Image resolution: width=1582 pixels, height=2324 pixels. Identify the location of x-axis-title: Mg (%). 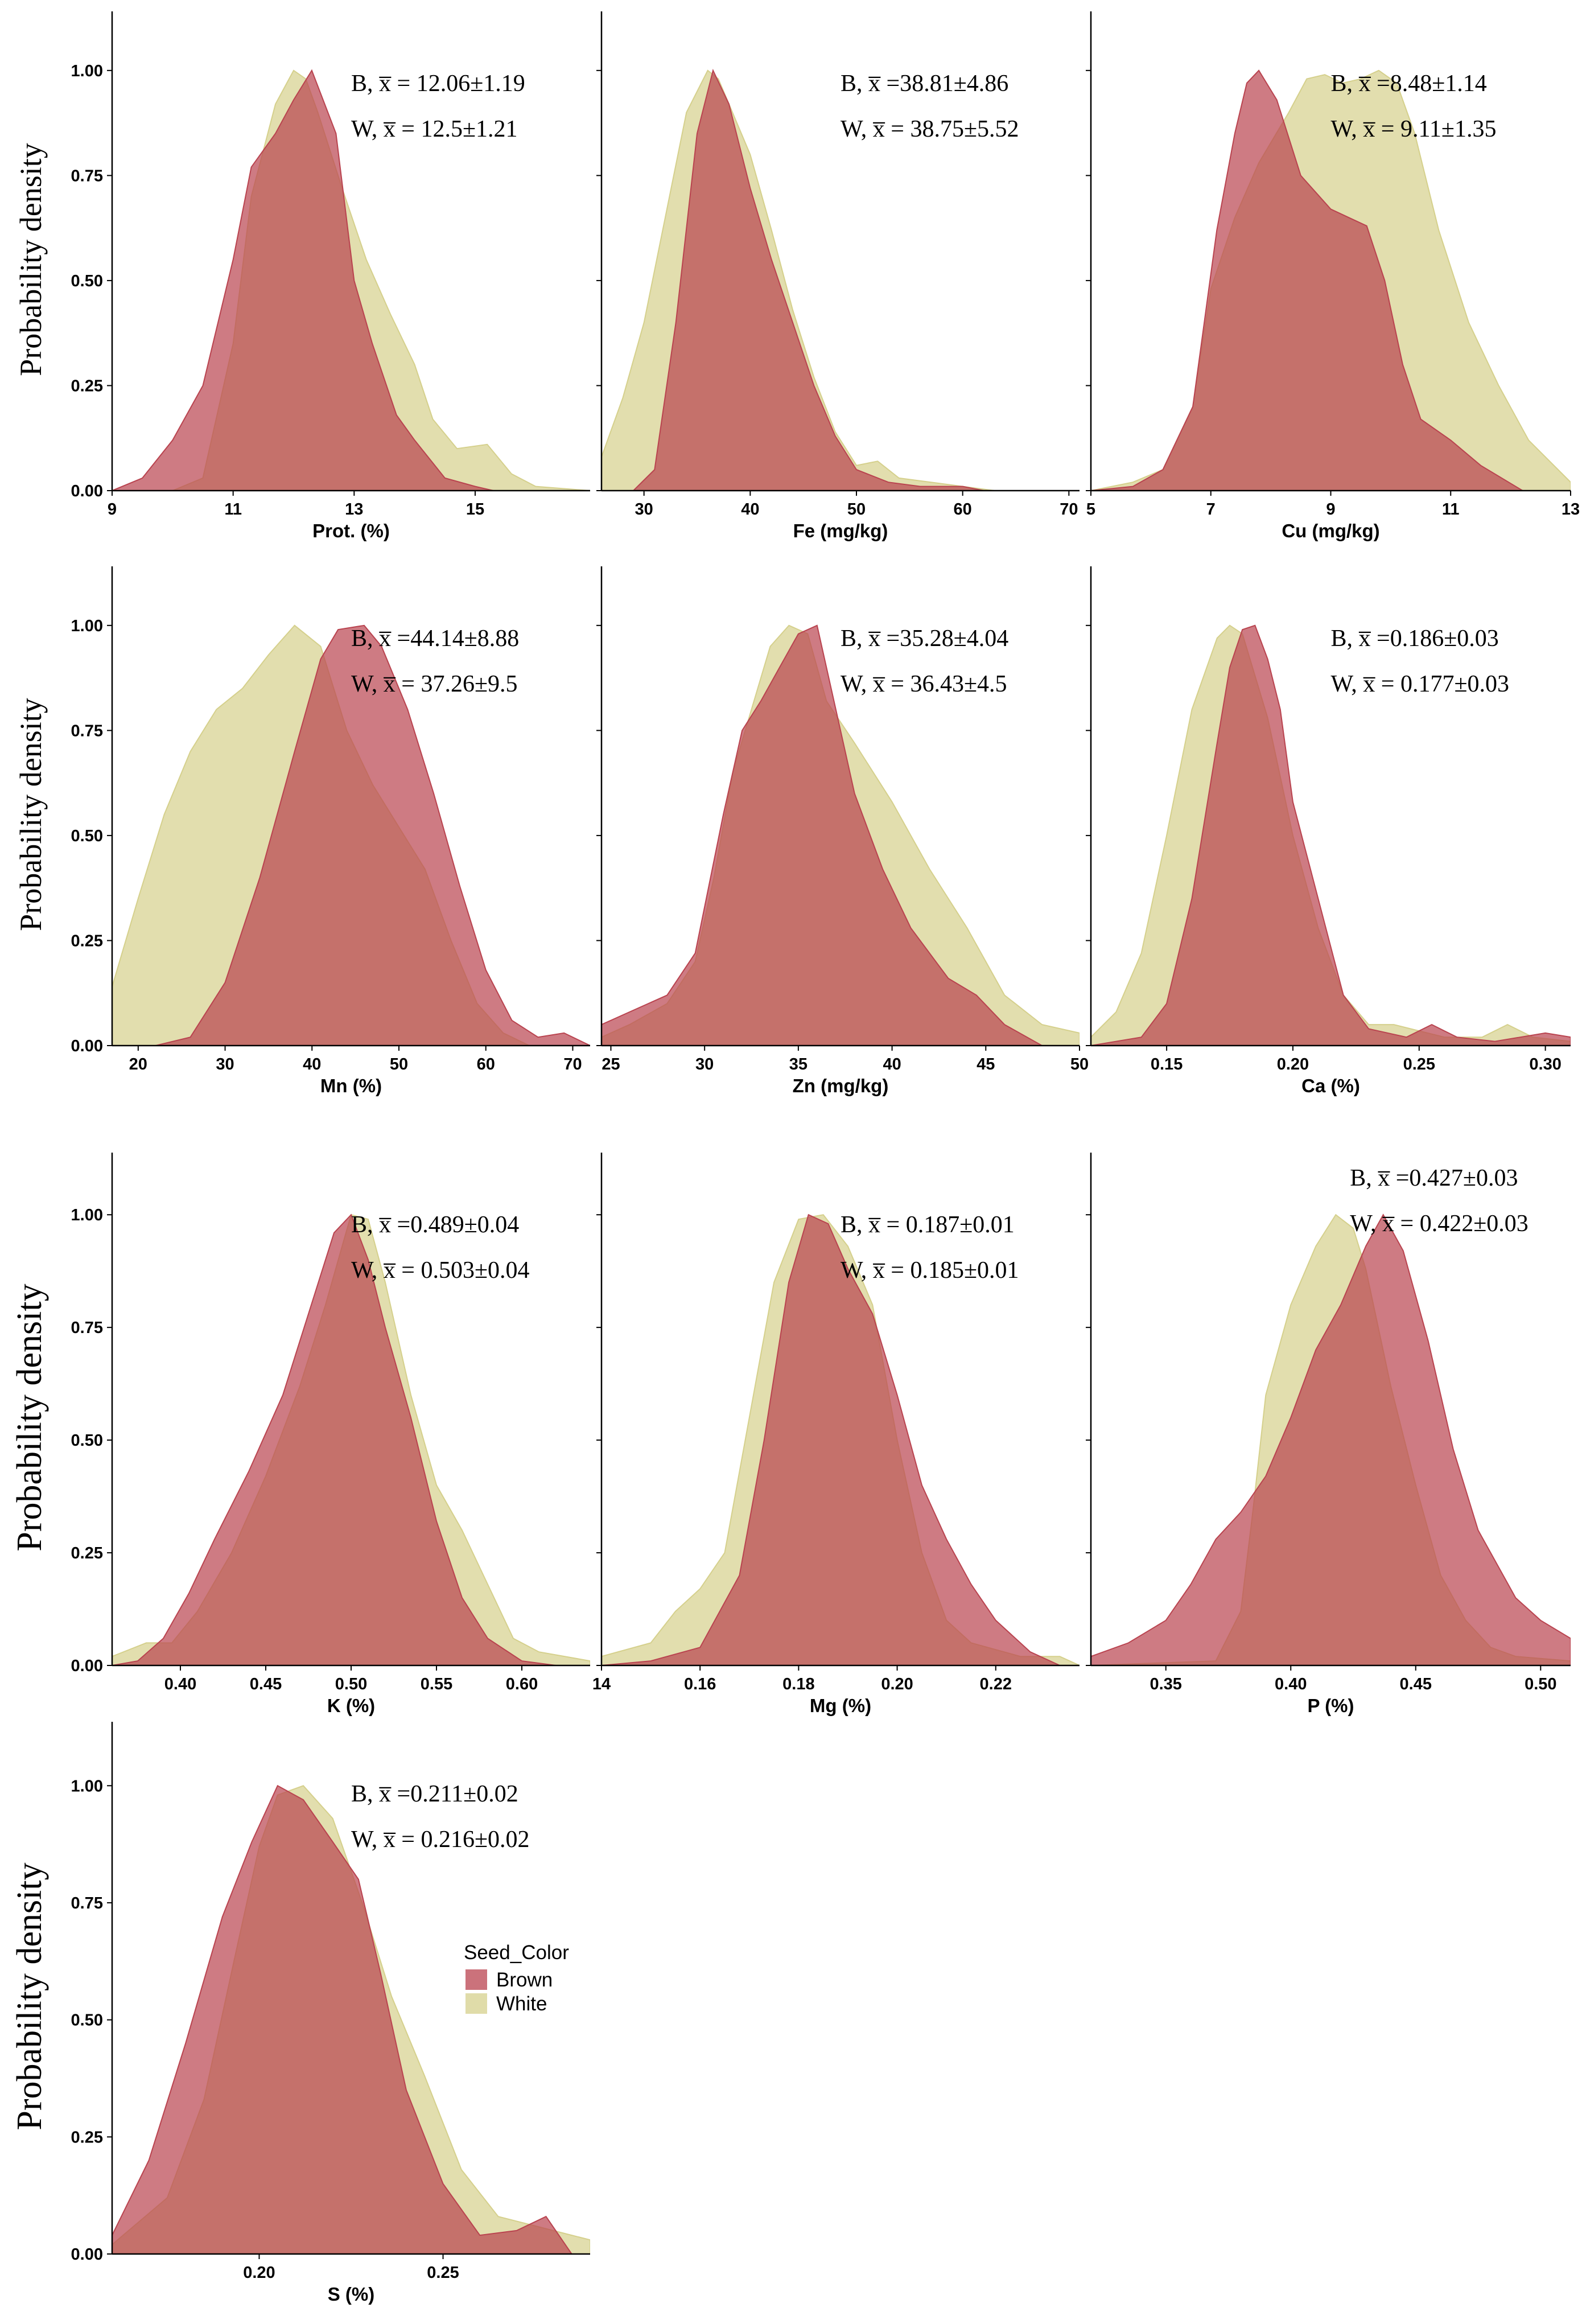
(840, 1705).